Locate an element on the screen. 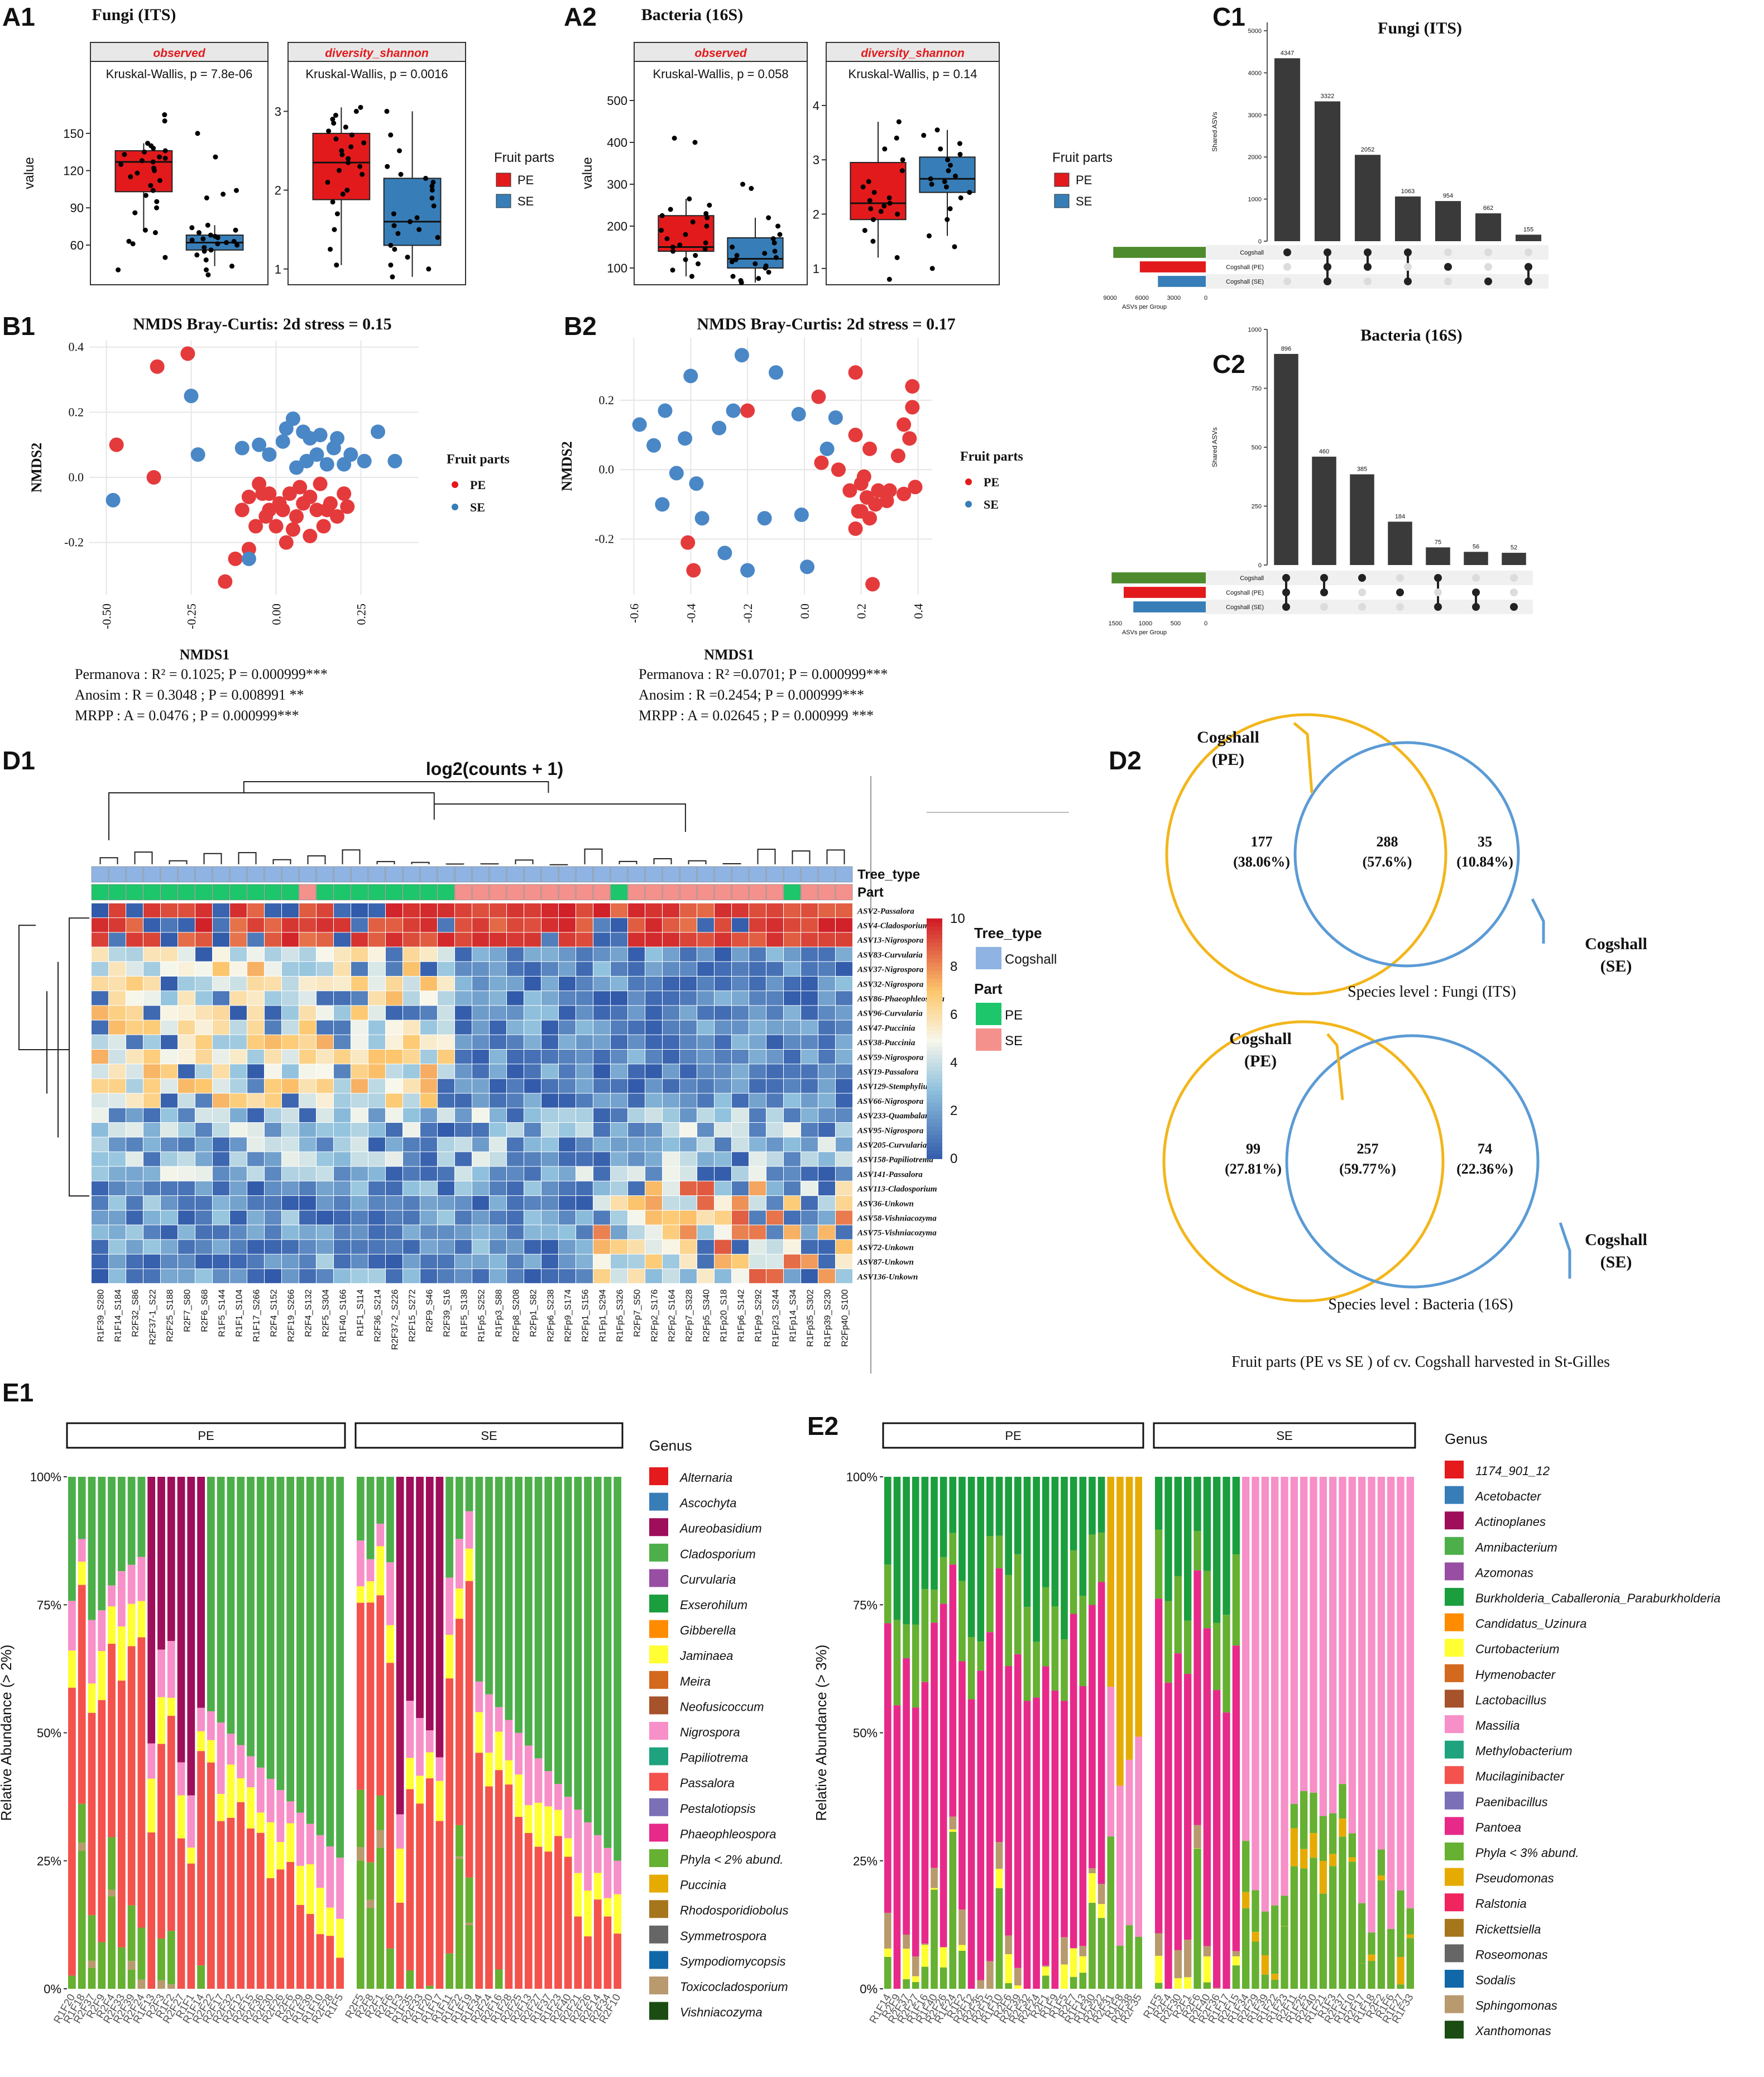 This screenshot has height=2077, width=1764. column-label: R2F6_S68 is located at coordinates (205, 1310).